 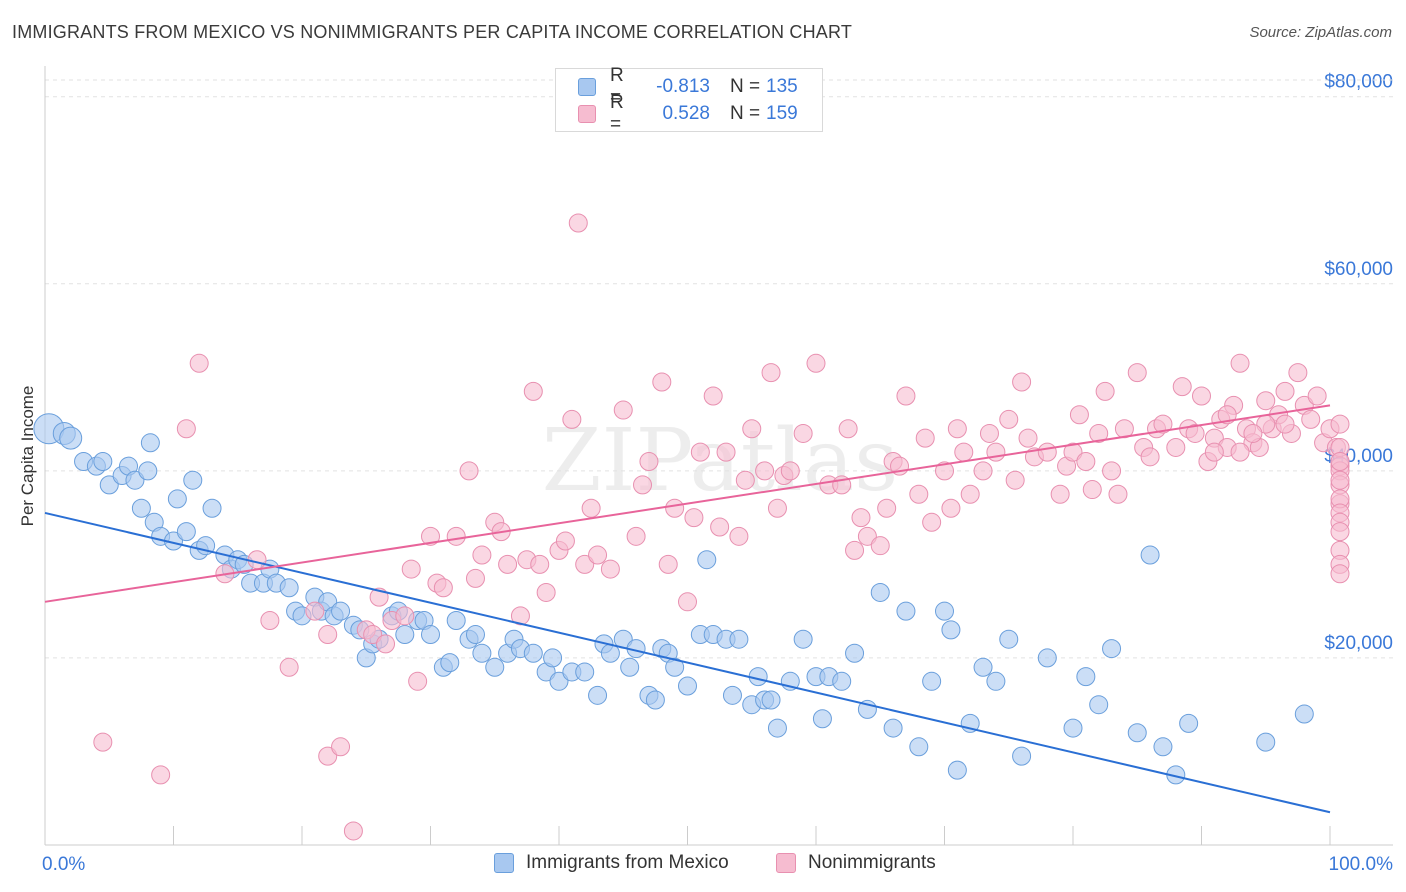 What do you see at coordinates (782, 113) in the screenshot?
I see `legend-n-value: 159` at bounding box center [782, 113].